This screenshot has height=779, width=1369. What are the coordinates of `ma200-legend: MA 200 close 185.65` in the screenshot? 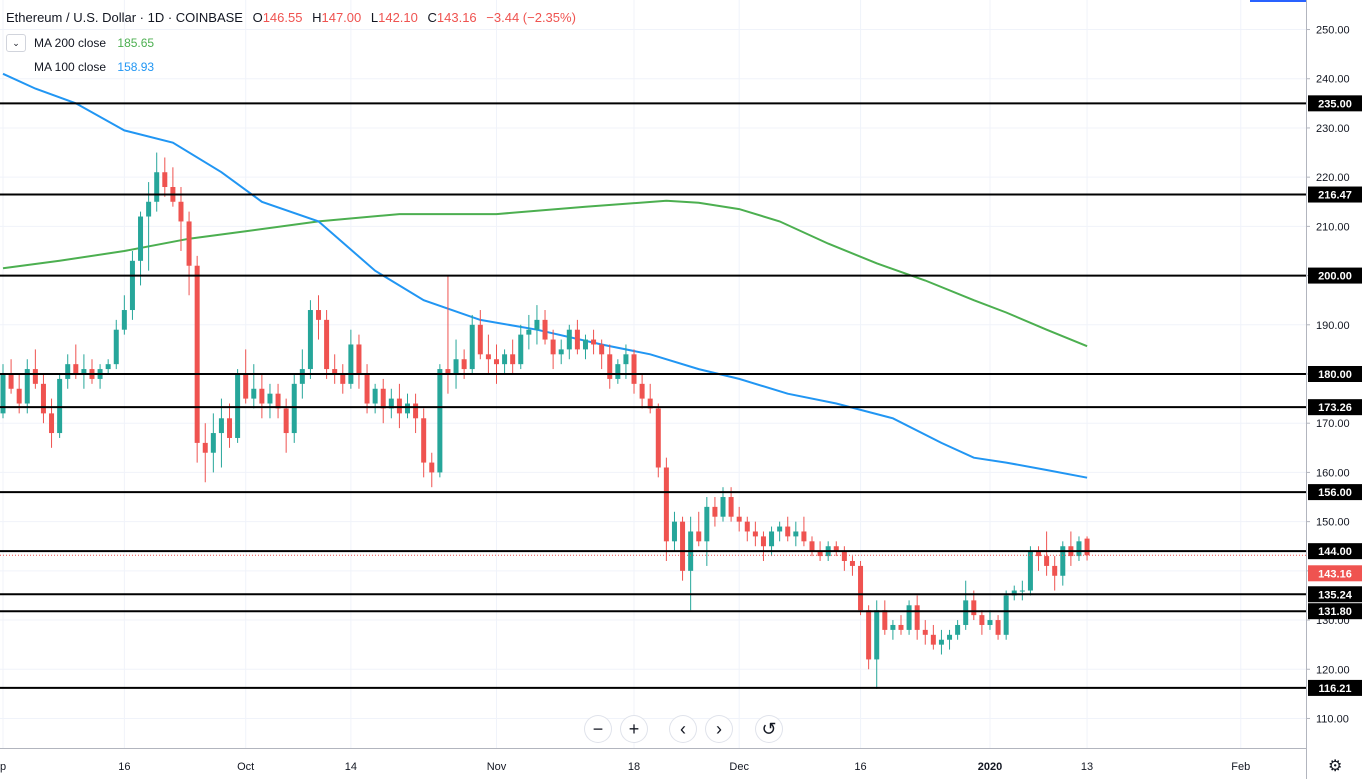 It's located at (80, 43).